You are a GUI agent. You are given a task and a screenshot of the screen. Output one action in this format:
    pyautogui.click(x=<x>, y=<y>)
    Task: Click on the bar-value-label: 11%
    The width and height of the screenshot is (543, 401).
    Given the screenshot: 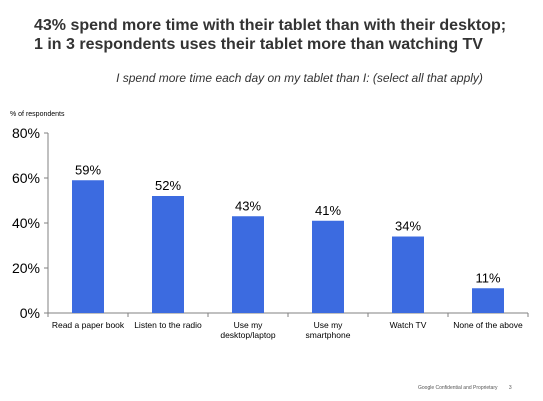 What is the action you would take?
    pyautogui.click(x=487, y=277)
    